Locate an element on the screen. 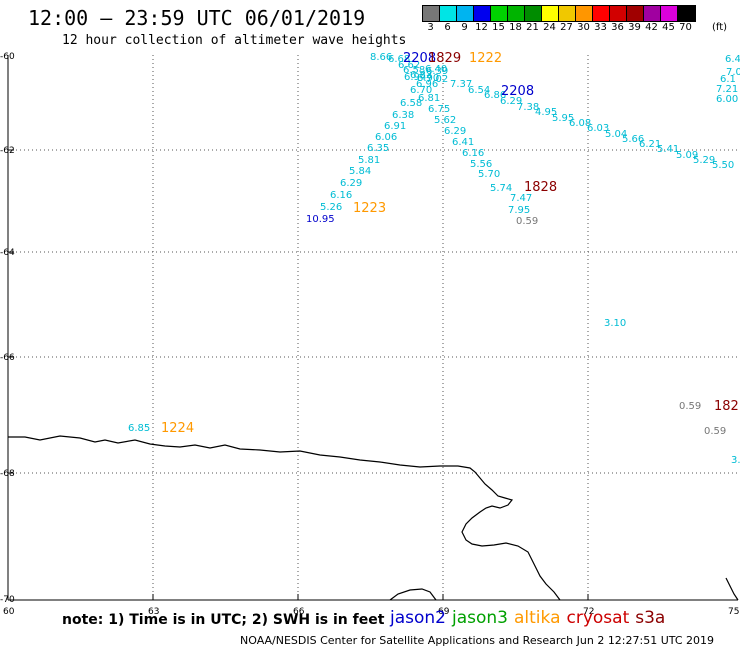 This screenshot has width=740, height=650. observation-time: 1829 is located at coordinates (444, 58).